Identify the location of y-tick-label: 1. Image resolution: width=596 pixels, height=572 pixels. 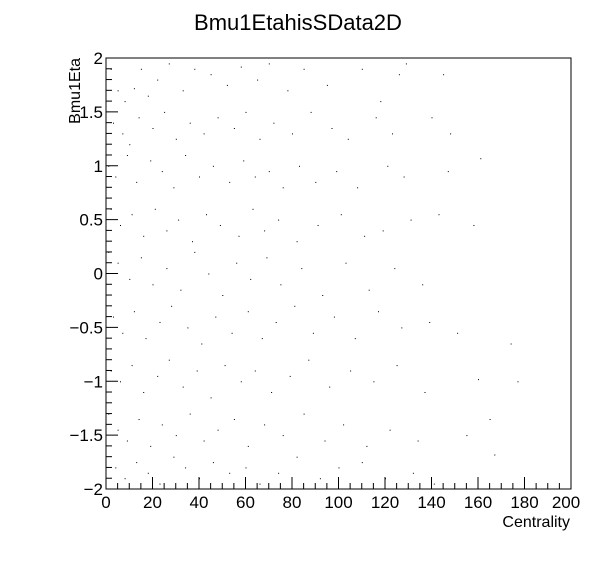
(98, 166).